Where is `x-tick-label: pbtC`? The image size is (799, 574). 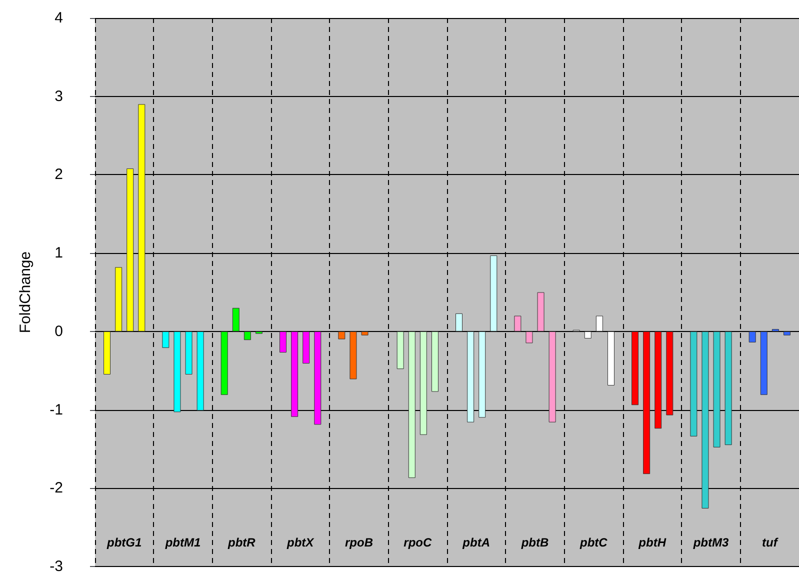
x-tick-label: pbtC is located at coordinates (593, 543).